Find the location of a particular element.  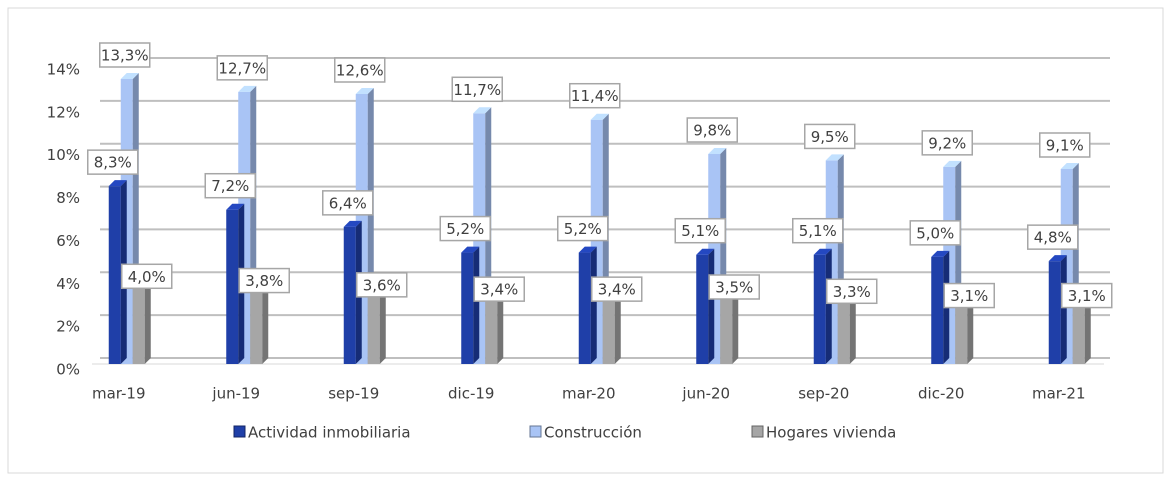

y-tick-label: 4% is located at coordinates (68, 284).